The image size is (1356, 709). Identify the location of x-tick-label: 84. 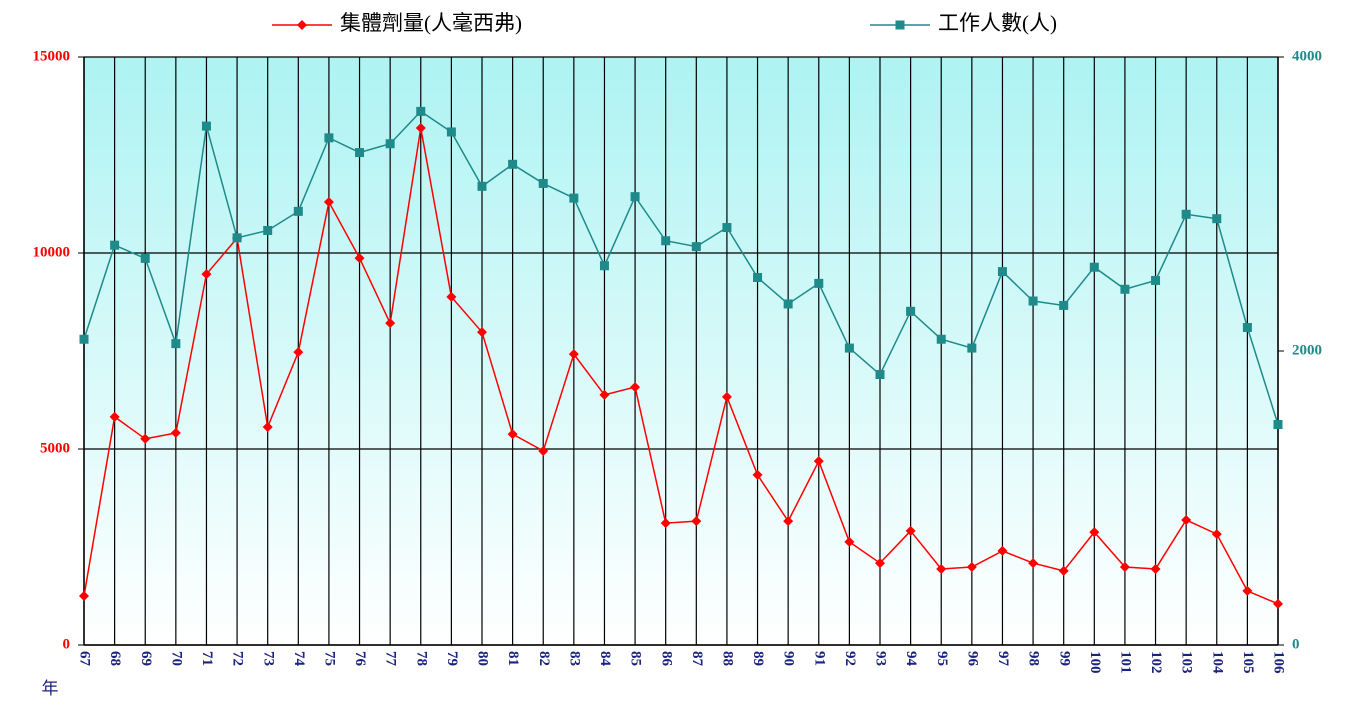
(605, 659).